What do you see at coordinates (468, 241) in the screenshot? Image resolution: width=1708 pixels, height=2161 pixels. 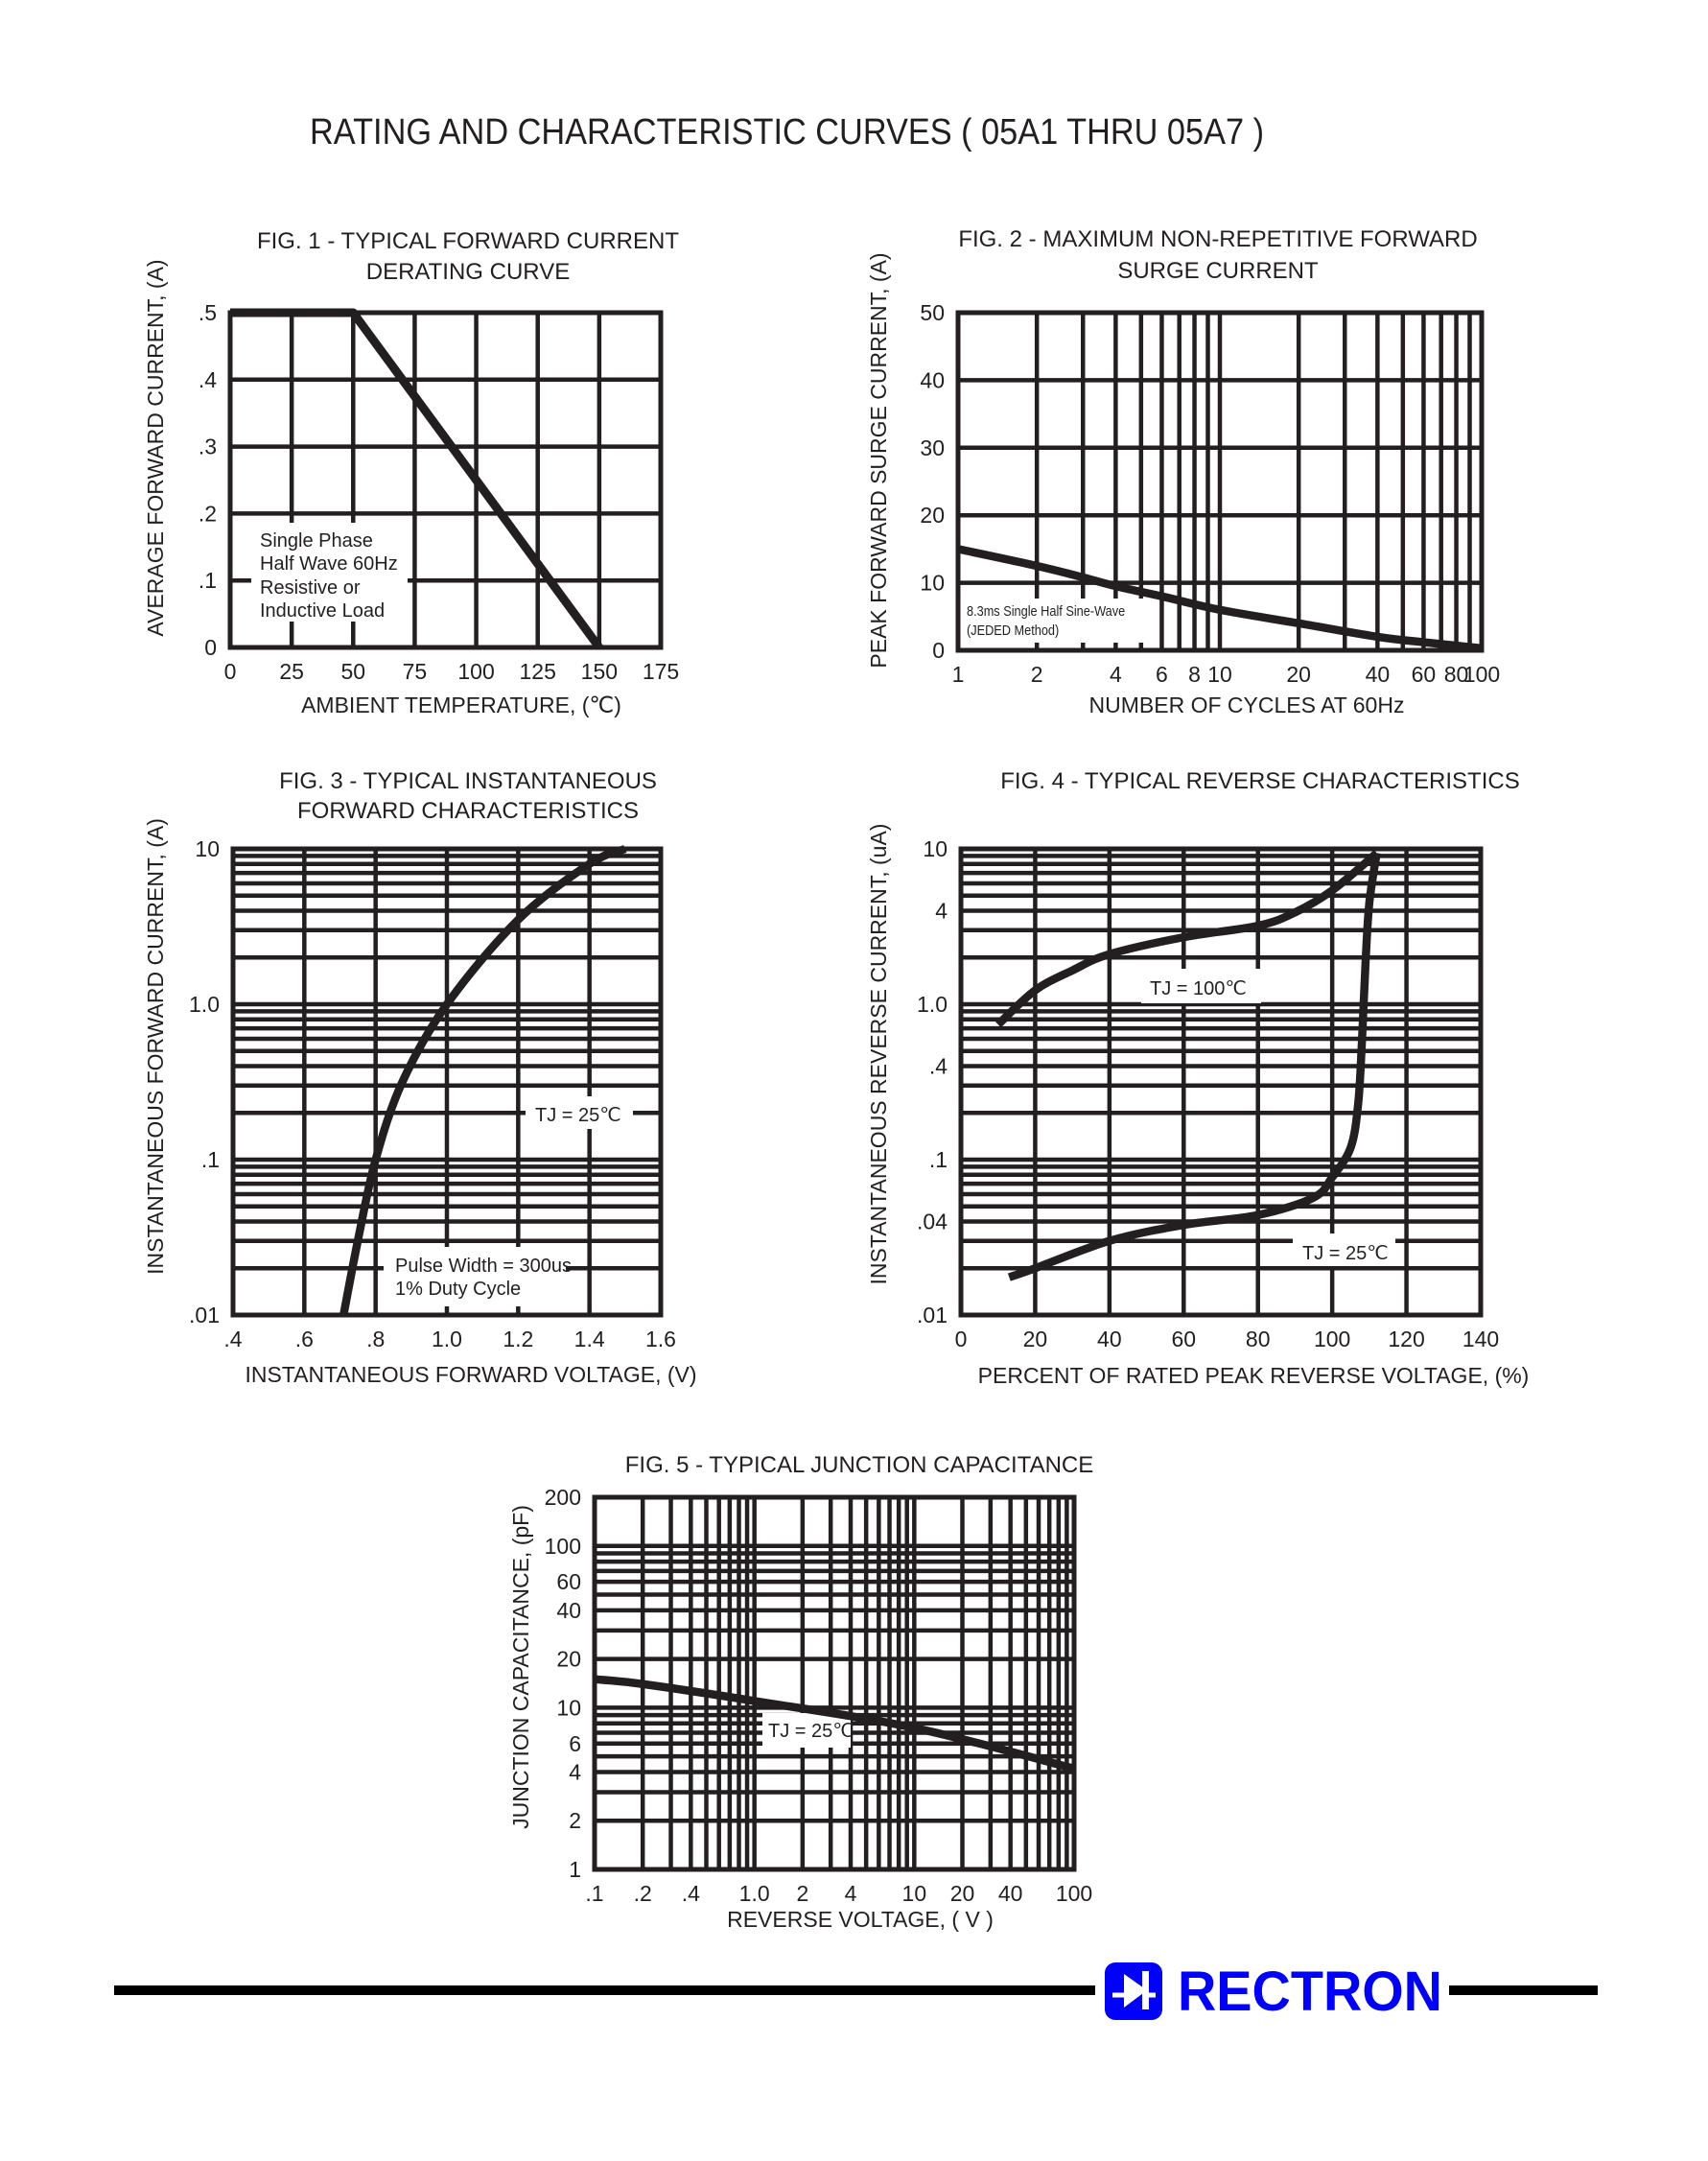 I see `fig1-title-line1: FIG. 1 - TYPICAL FORWARD CURRENT` at bounding box center [468, 241].